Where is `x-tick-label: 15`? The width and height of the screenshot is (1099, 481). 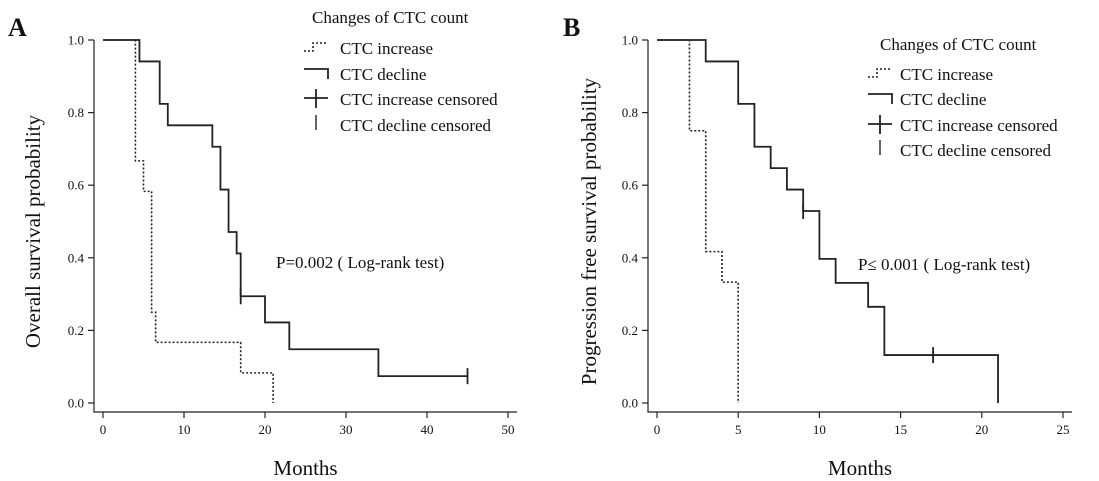 x-tick-label: 15 is located at coordinates (900, 429).